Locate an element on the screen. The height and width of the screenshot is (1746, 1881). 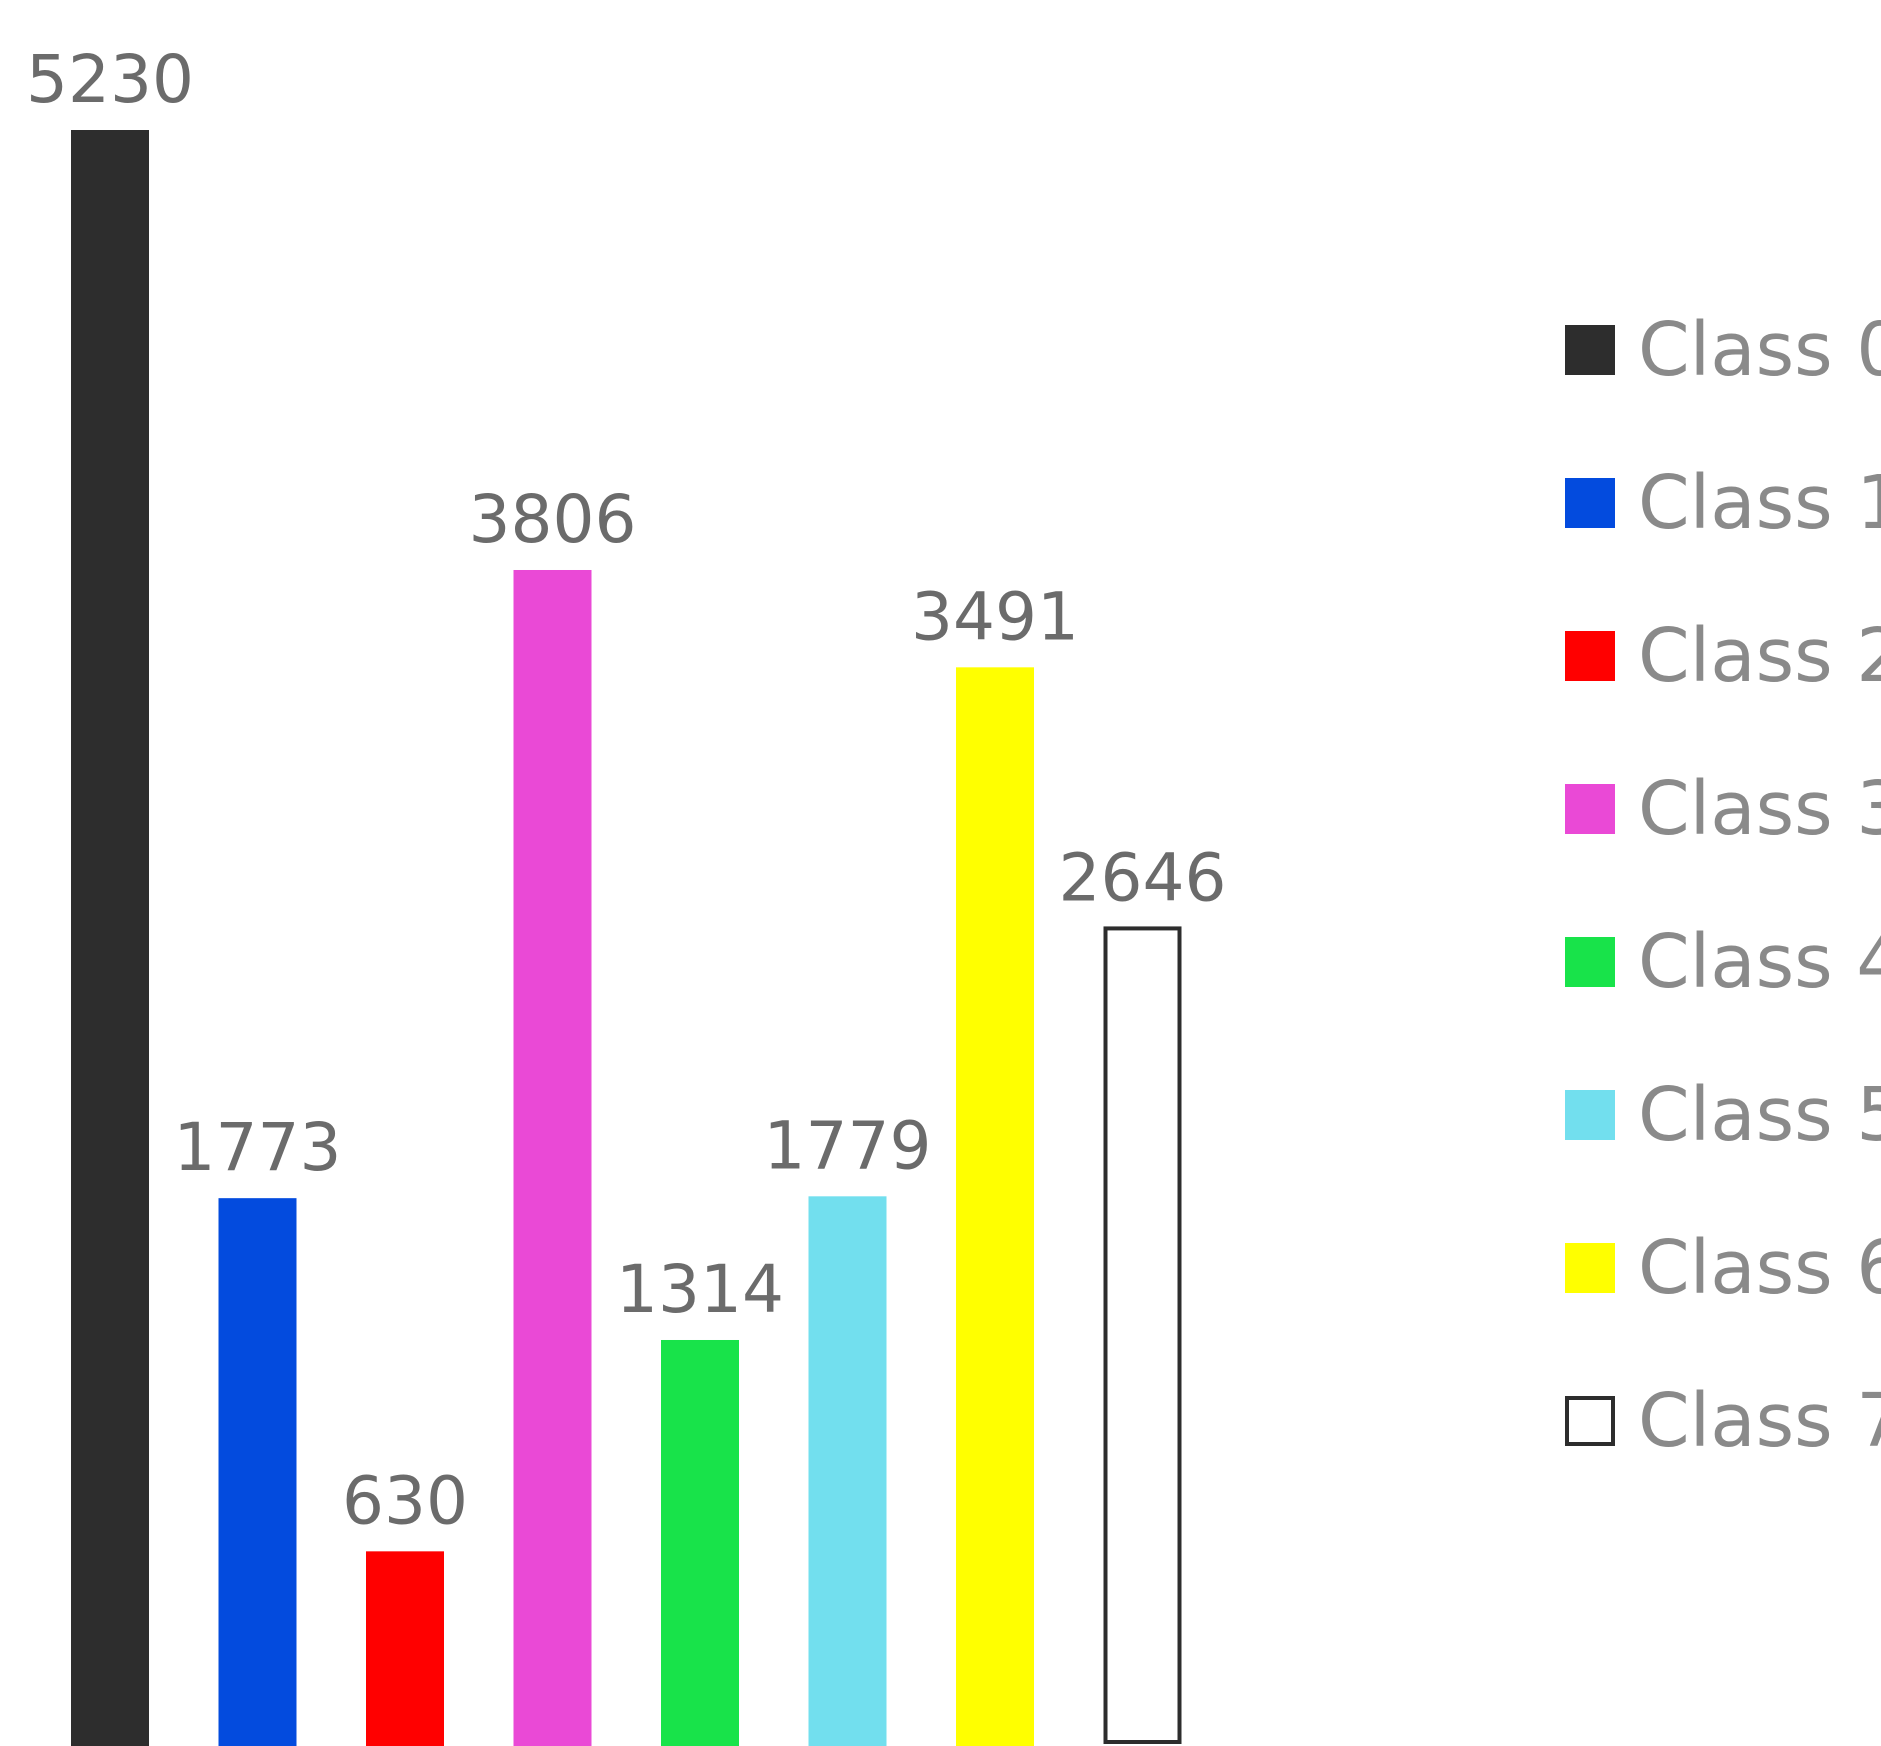
value-label-class-5: 1779 is located at coordinates (848, 1145).